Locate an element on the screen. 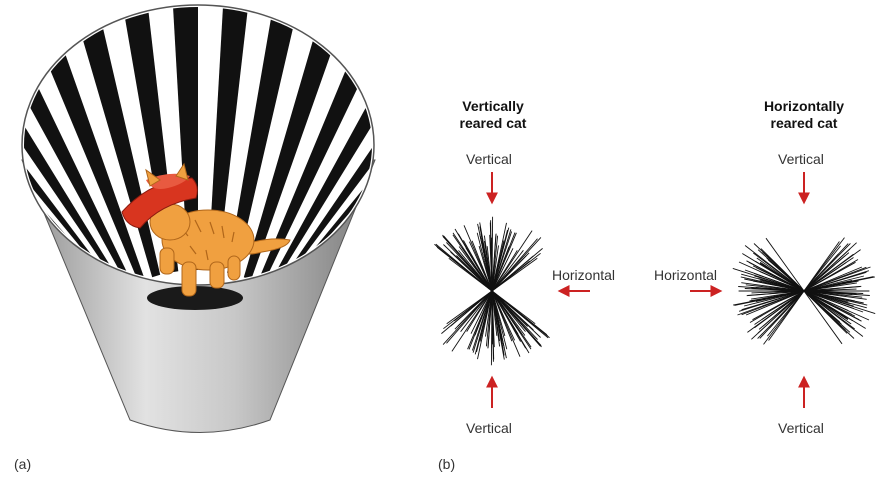 The height and width of the screenshot is (486, 895). panel-a-label: (a) is located at coordinates (23, 464).